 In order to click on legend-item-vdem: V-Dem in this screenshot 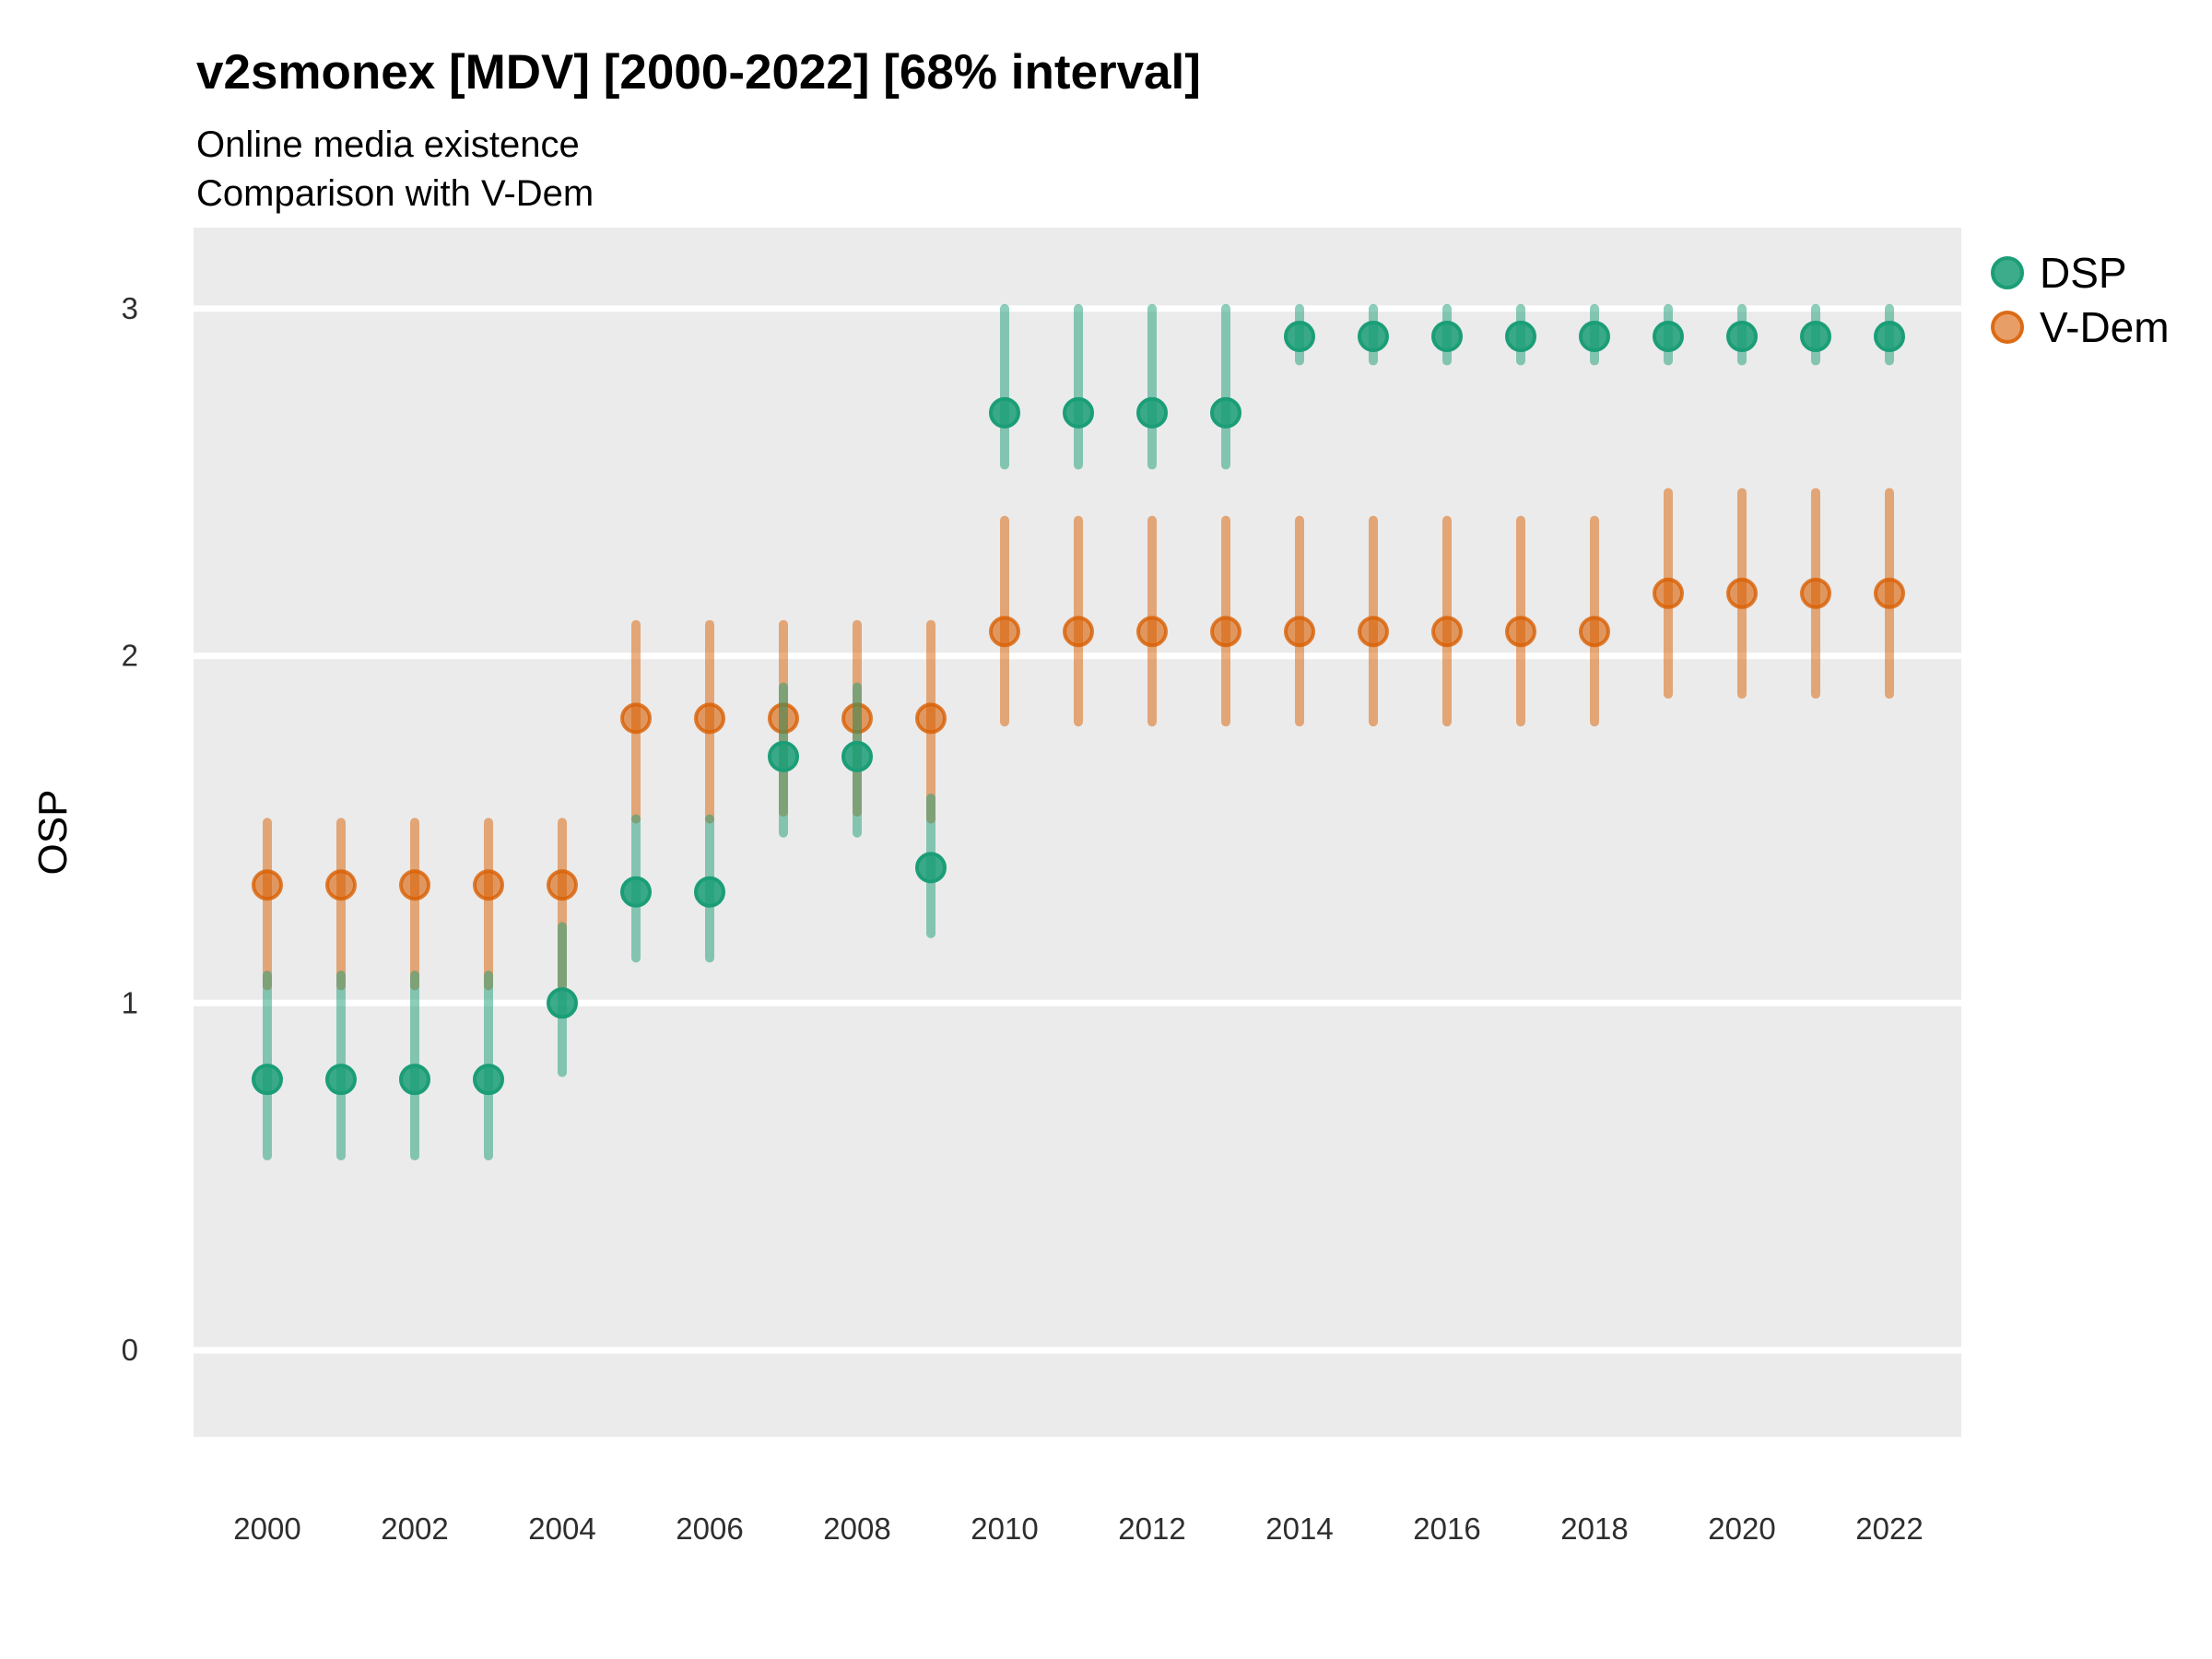, I will do `click(2080, 327)`.